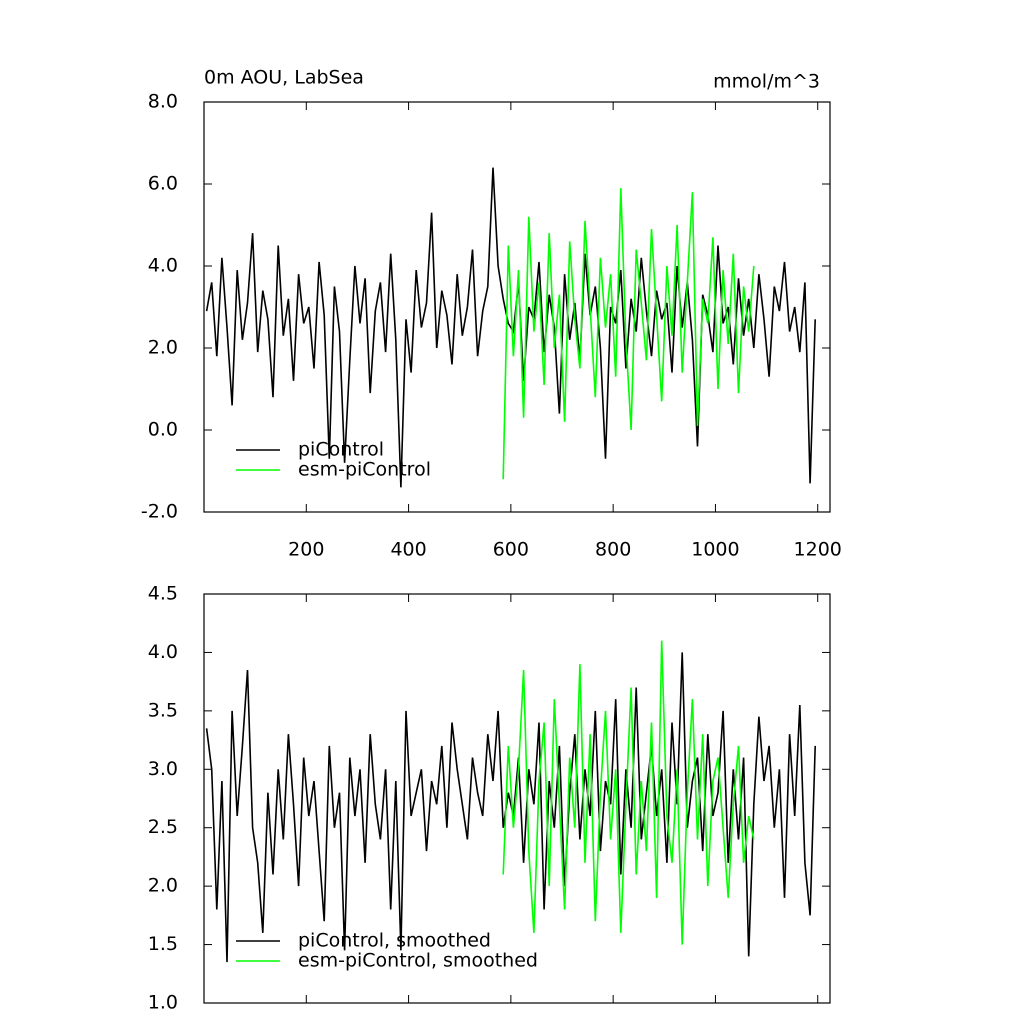 This screenshot has width=1024, height=1024. I want to click on legend-label: esm-piControl, smoothed, so click(418, 961).